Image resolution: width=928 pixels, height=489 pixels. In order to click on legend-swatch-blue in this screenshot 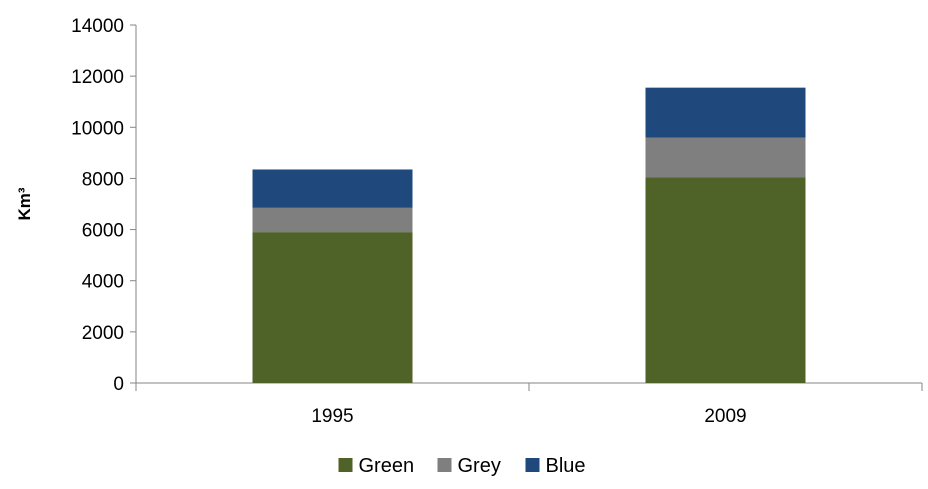, I will do `click(532, 465)`.